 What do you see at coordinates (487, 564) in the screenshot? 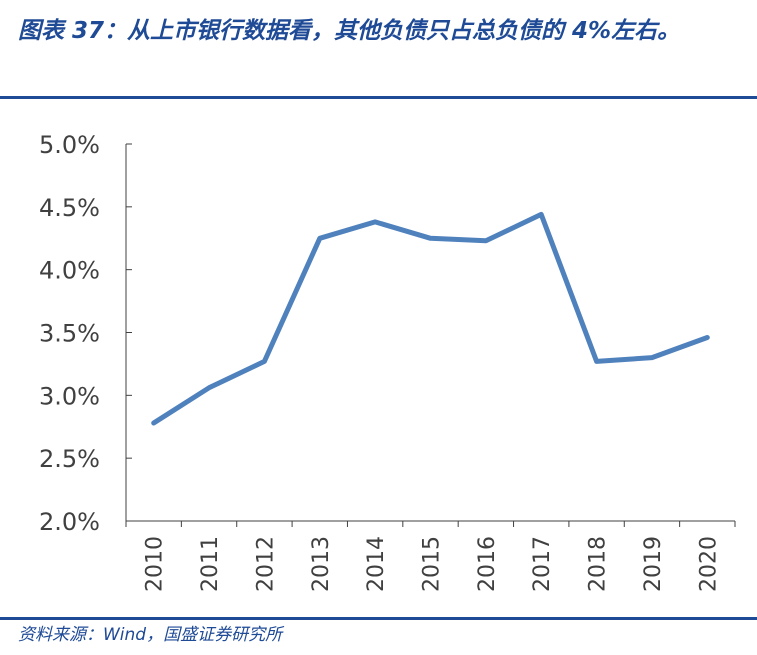
I see `x-tick-label: 2016` at bounding box center [487, 564].